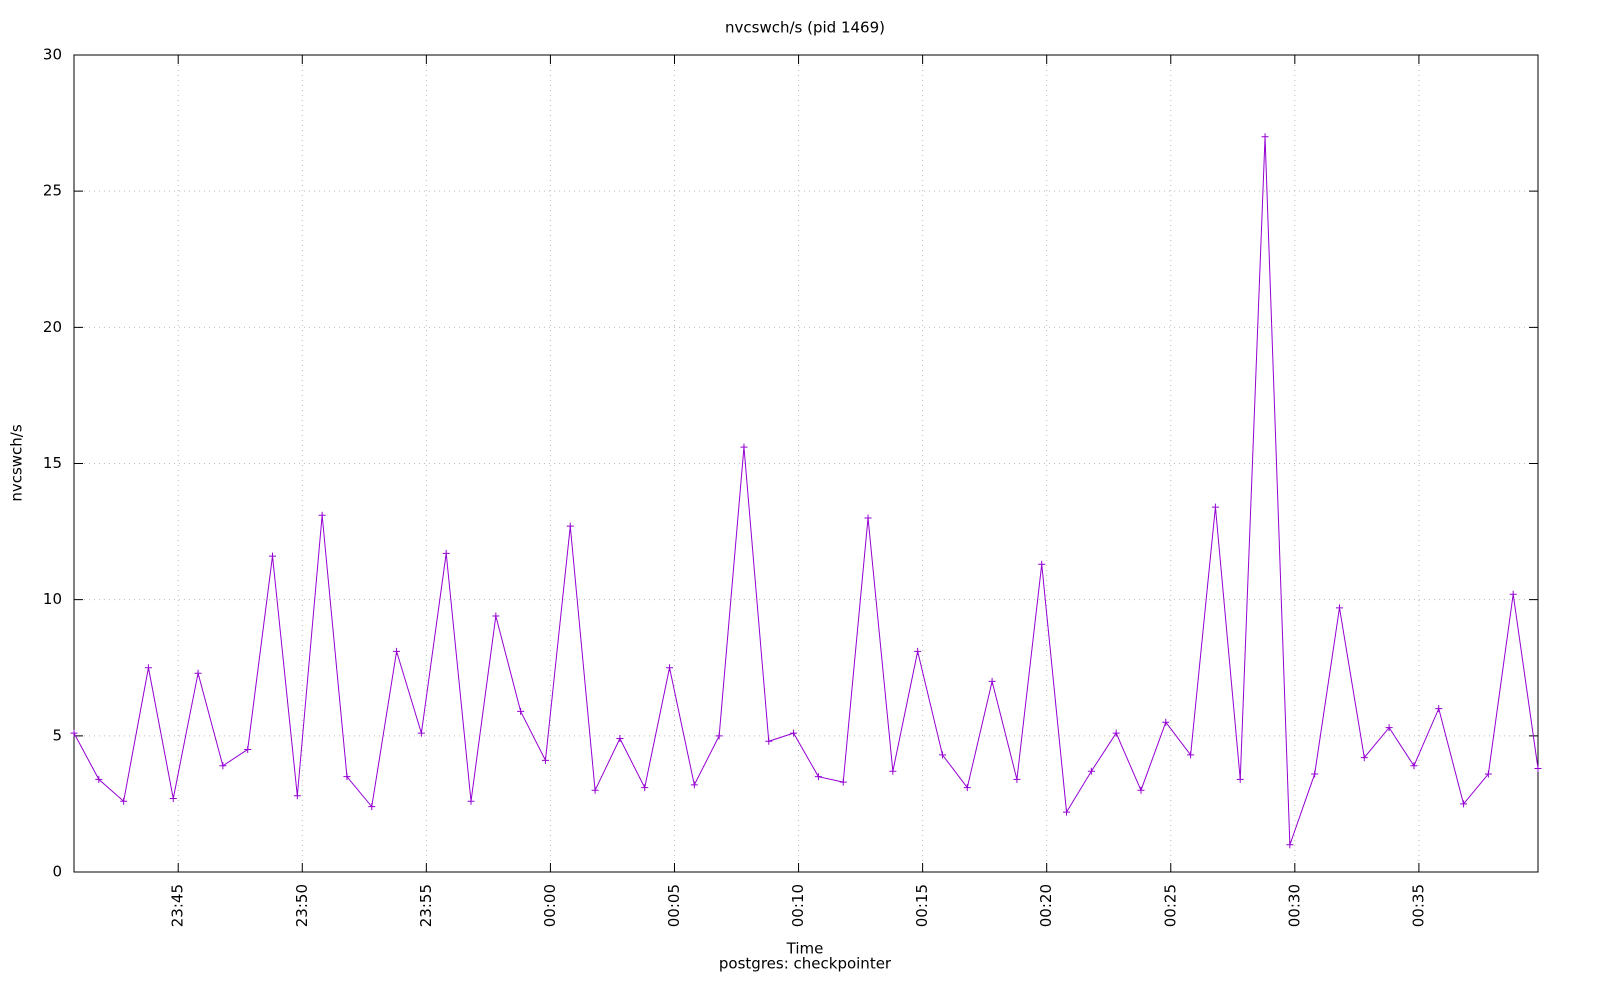  Describe the element at coordinates (178, 905) in the screenshot. I see `x-tick-label: 23:45` at that location.